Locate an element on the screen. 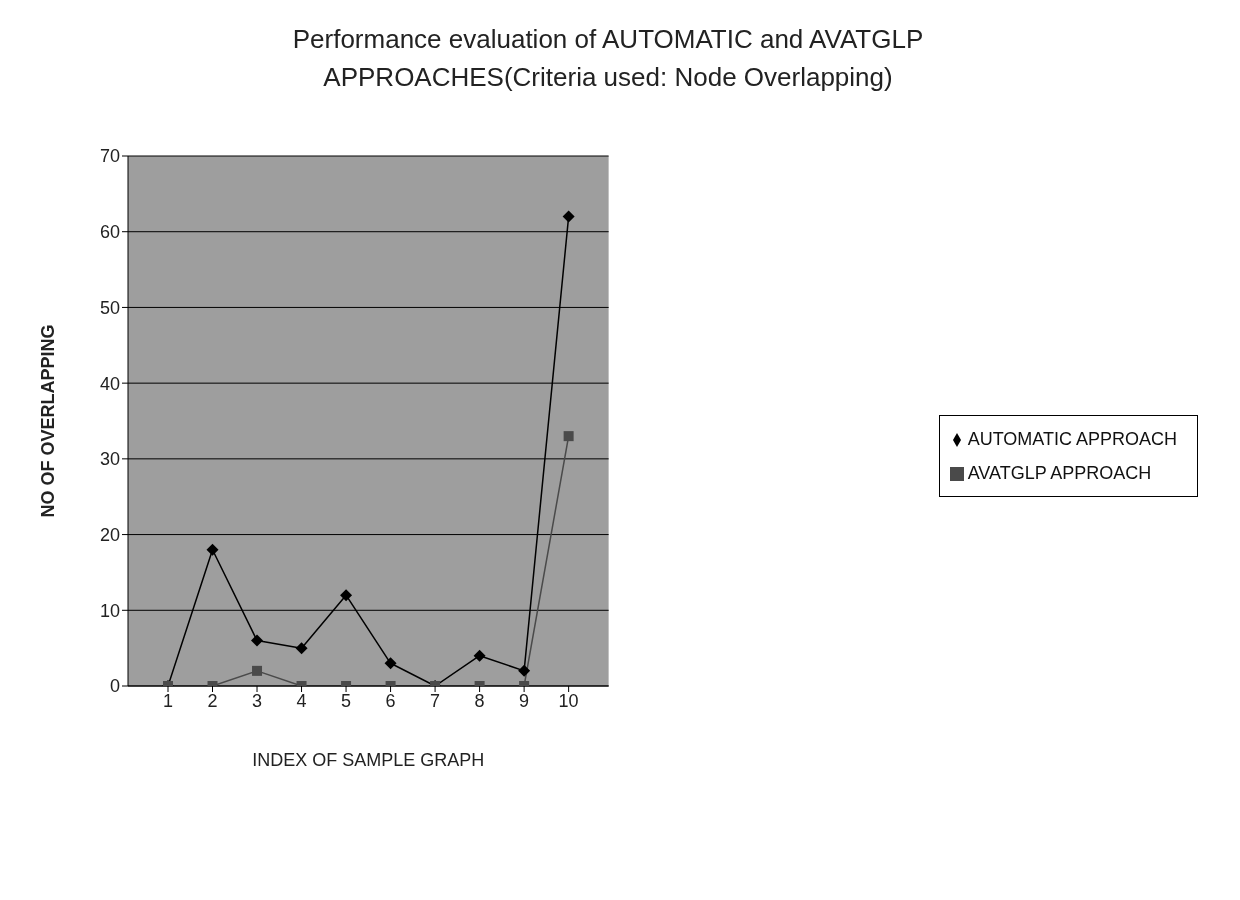 The height and width of the screenshot is (900, 1240). y-tick-label: 50 is located at coordinates (109, 307).